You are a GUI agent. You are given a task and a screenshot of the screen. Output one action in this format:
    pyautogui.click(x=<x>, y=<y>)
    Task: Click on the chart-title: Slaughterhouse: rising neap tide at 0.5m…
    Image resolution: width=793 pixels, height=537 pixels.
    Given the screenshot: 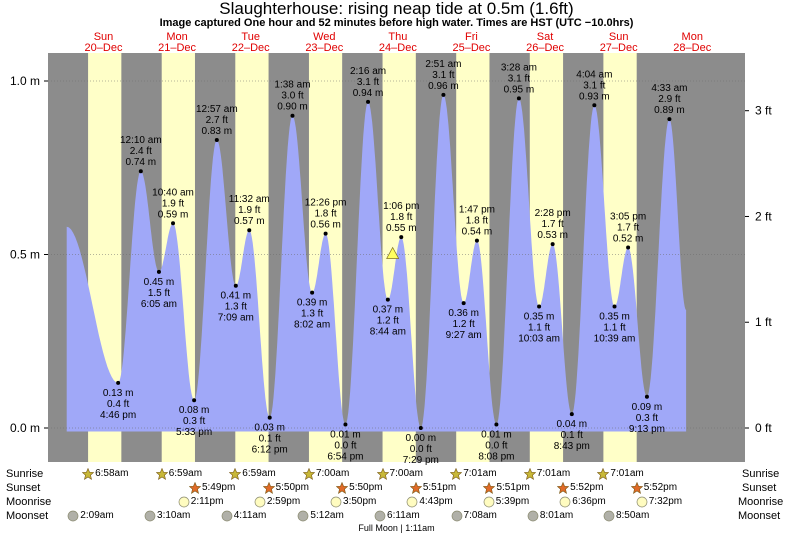 What is the action you would take?
    pyautogui.click(x=396, y=9)
    